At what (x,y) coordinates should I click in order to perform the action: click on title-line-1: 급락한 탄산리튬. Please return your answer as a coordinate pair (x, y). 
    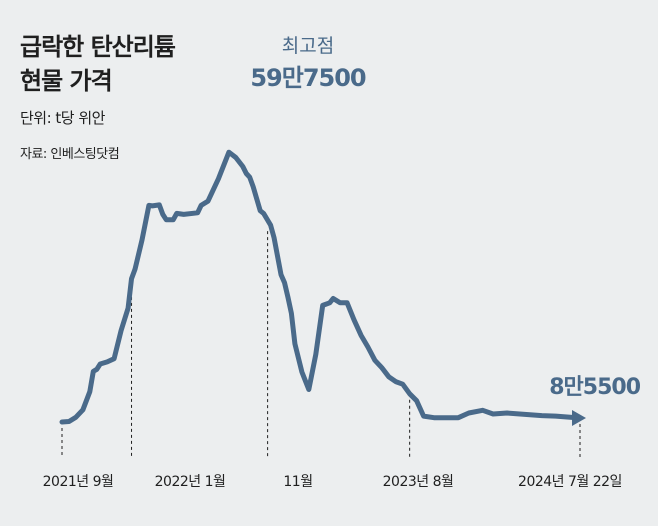
    Looking at the image, I should click on (98, 47).